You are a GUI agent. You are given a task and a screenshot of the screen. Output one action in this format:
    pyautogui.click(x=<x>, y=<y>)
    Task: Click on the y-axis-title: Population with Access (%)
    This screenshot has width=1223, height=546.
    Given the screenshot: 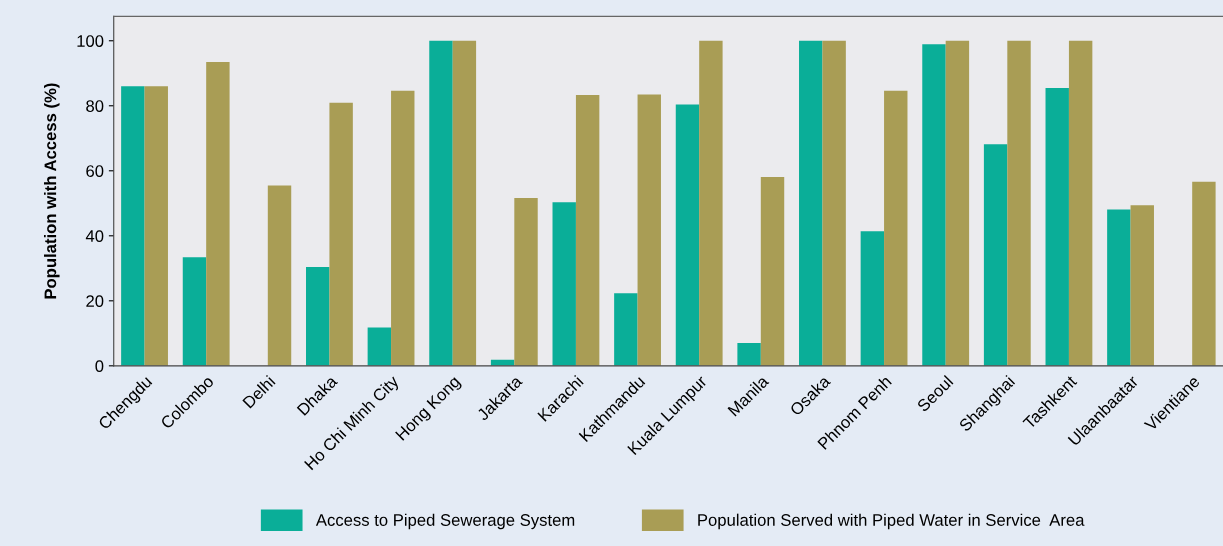 What is the action you would take?
    pyautogui.click(x=52, y=191)
    